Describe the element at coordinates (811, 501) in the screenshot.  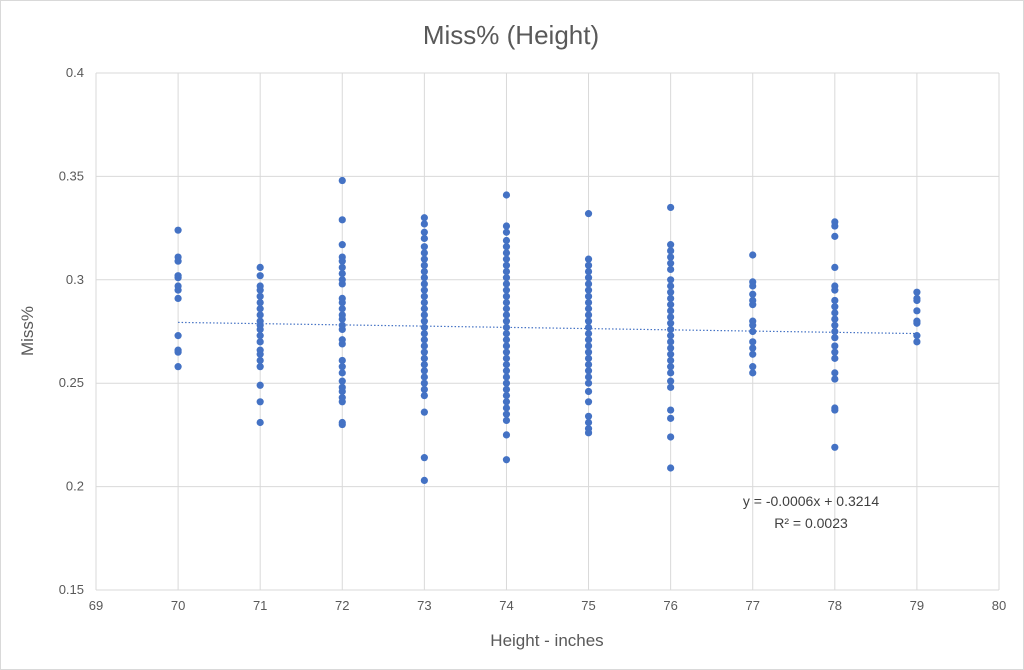
I see `trendline-equation: y = -0.0006x + 0.3214` at that location.